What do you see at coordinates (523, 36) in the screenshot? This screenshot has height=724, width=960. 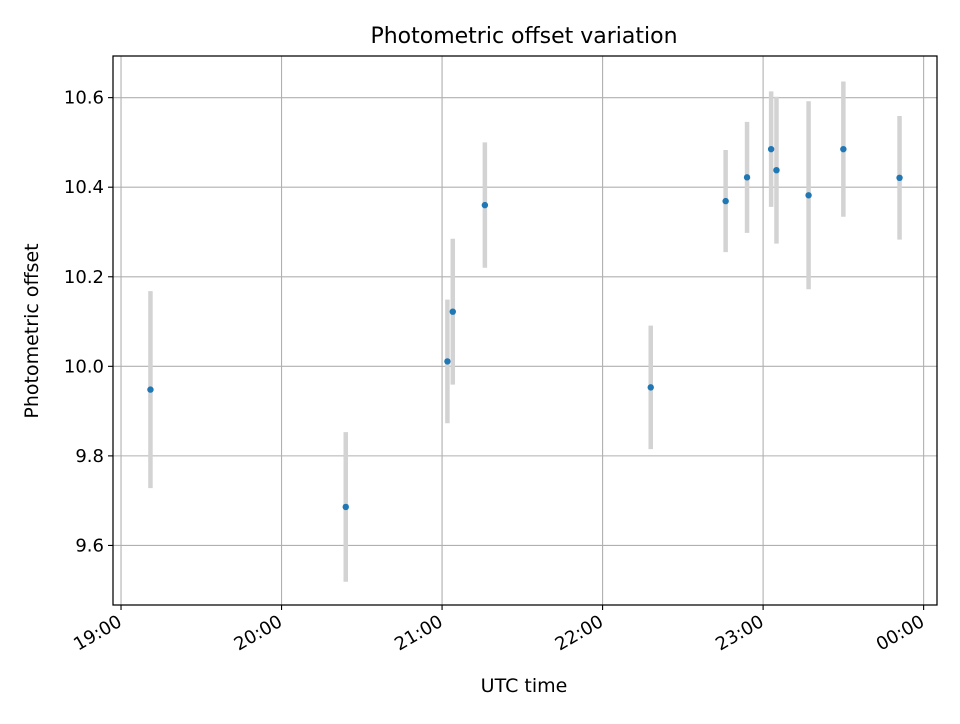 I see `chart-title: Photometric offset variation` at bounding box center [523, 36].